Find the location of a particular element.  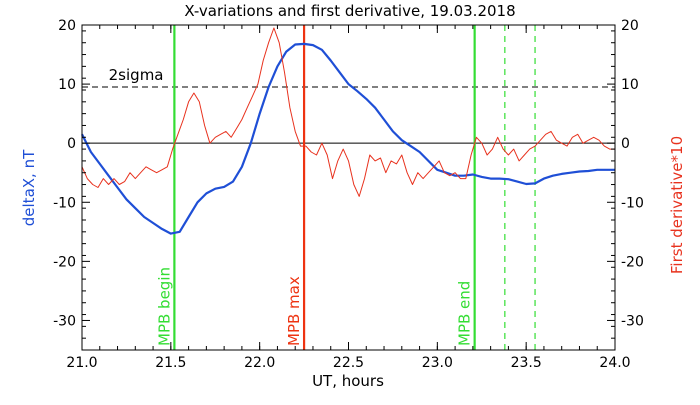

y-left-tick-label-4: 10 is located at coordinates (67, 85).